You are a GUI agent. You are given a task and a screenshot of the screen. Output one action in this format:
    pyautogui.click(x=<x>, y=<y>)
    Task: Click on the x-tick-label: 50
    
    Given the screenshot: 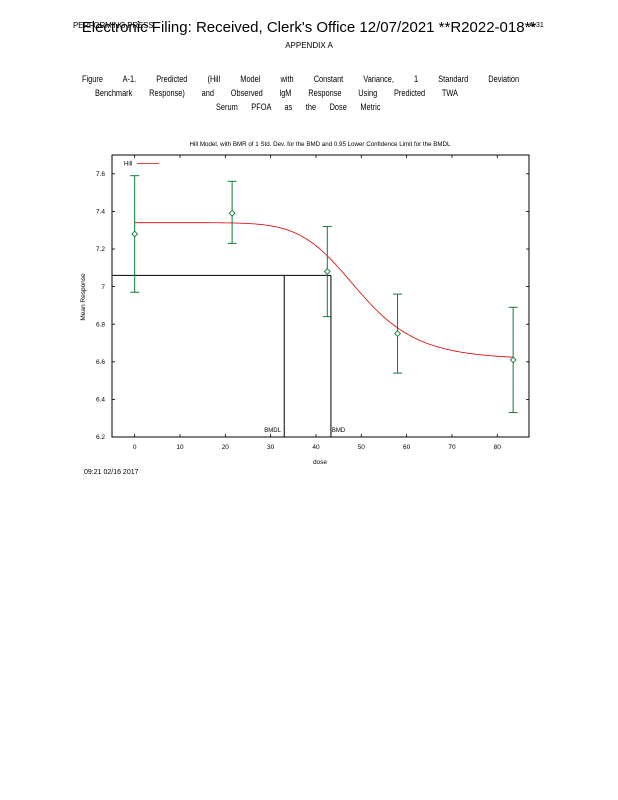 What is the action you would take?
    pyautogui.click(x=362, y=447)
    